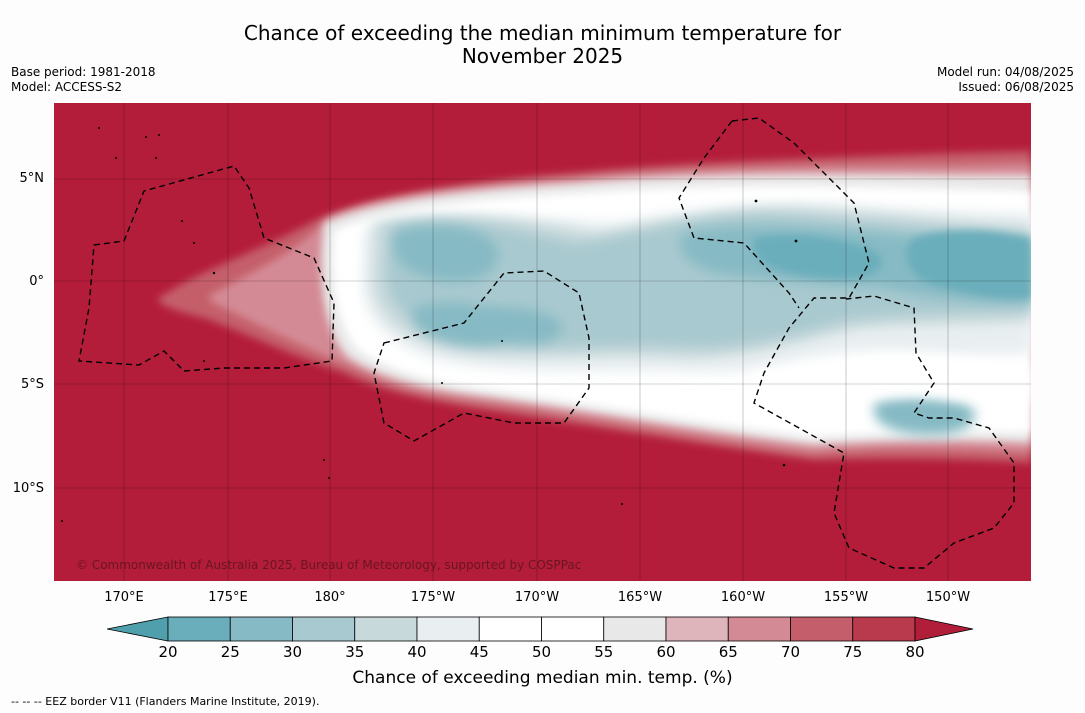  Describe the element at coordinates (743, 597) in the screenshot. I see `lon-label-160w: 160°W` at that location.